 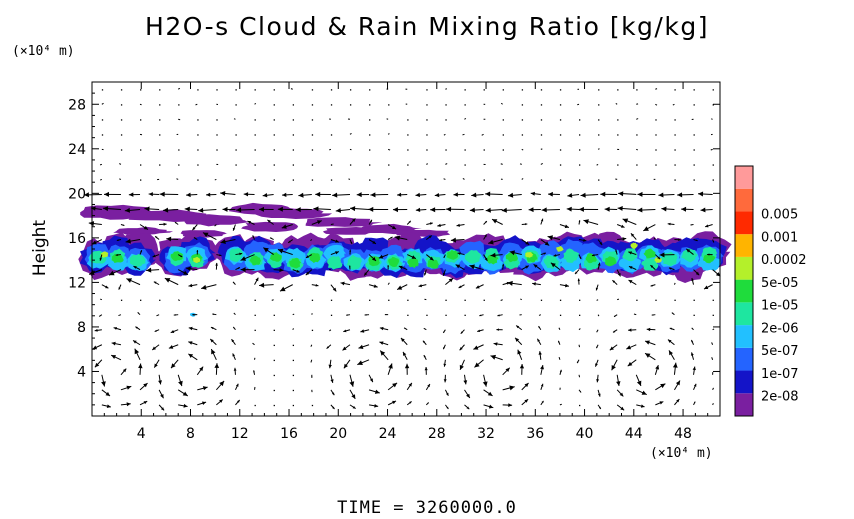 I want to click on colorbar-label: 5e-07, so click(x=780, y=351).